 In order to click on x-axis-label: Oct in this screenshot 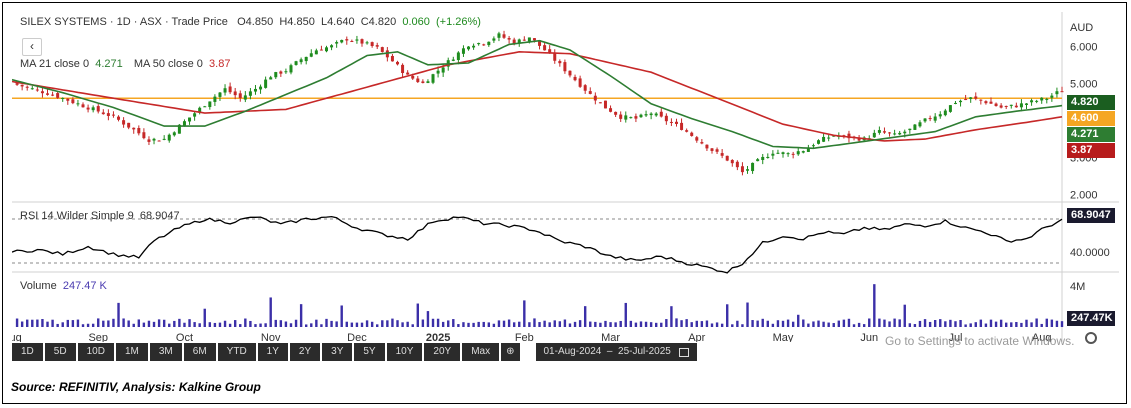, I will do `click(184, 337)`.